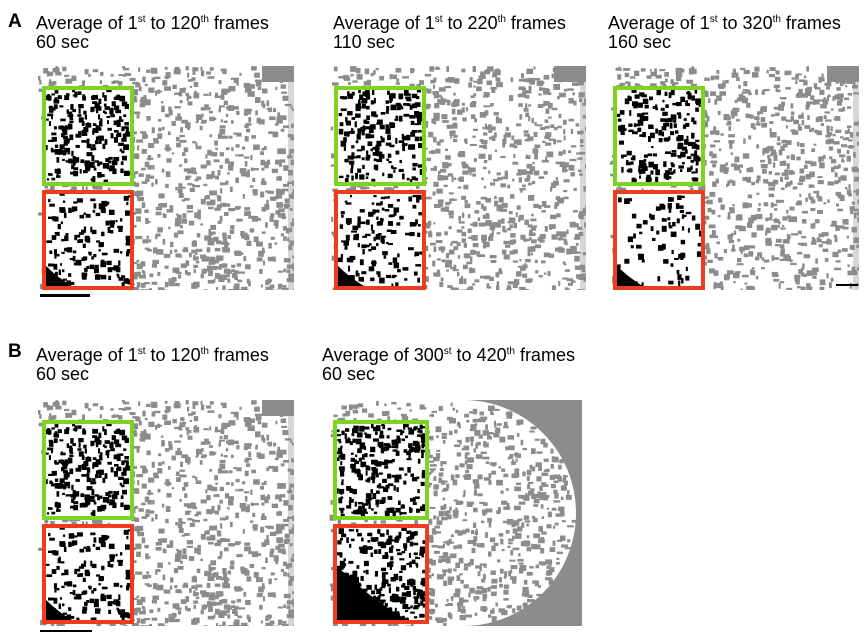  I want to click on caption-middle: to 320, so click(745, 23).